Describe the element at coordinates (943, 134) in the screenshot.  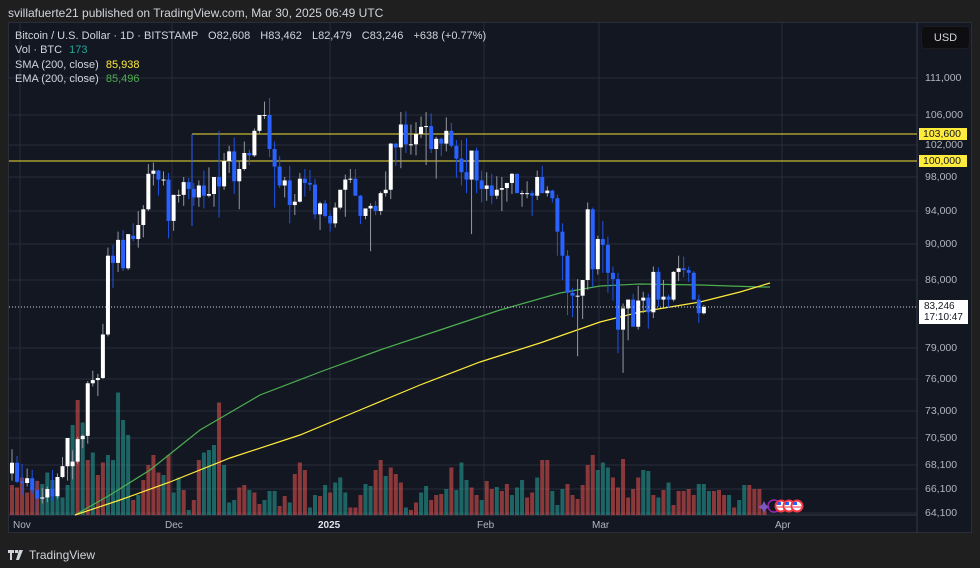
I see `level-tag-103600: 103,600` at that location.